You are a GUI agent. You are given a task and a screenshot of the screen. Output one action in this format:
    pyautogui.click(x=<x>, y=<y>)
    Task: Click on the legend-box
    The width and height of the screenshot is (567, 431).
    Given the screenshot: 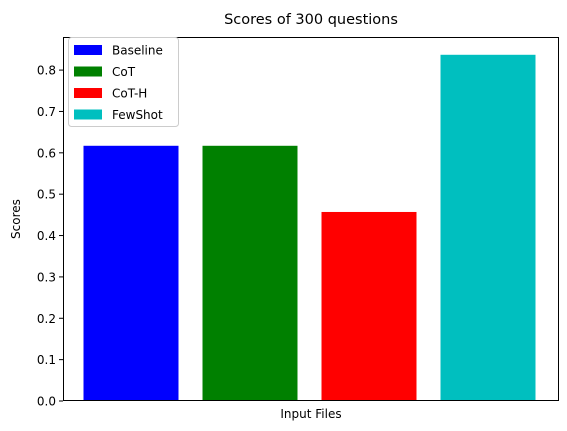 What is the action you would take?
    pyautogui.click(x=123, y=82)
    